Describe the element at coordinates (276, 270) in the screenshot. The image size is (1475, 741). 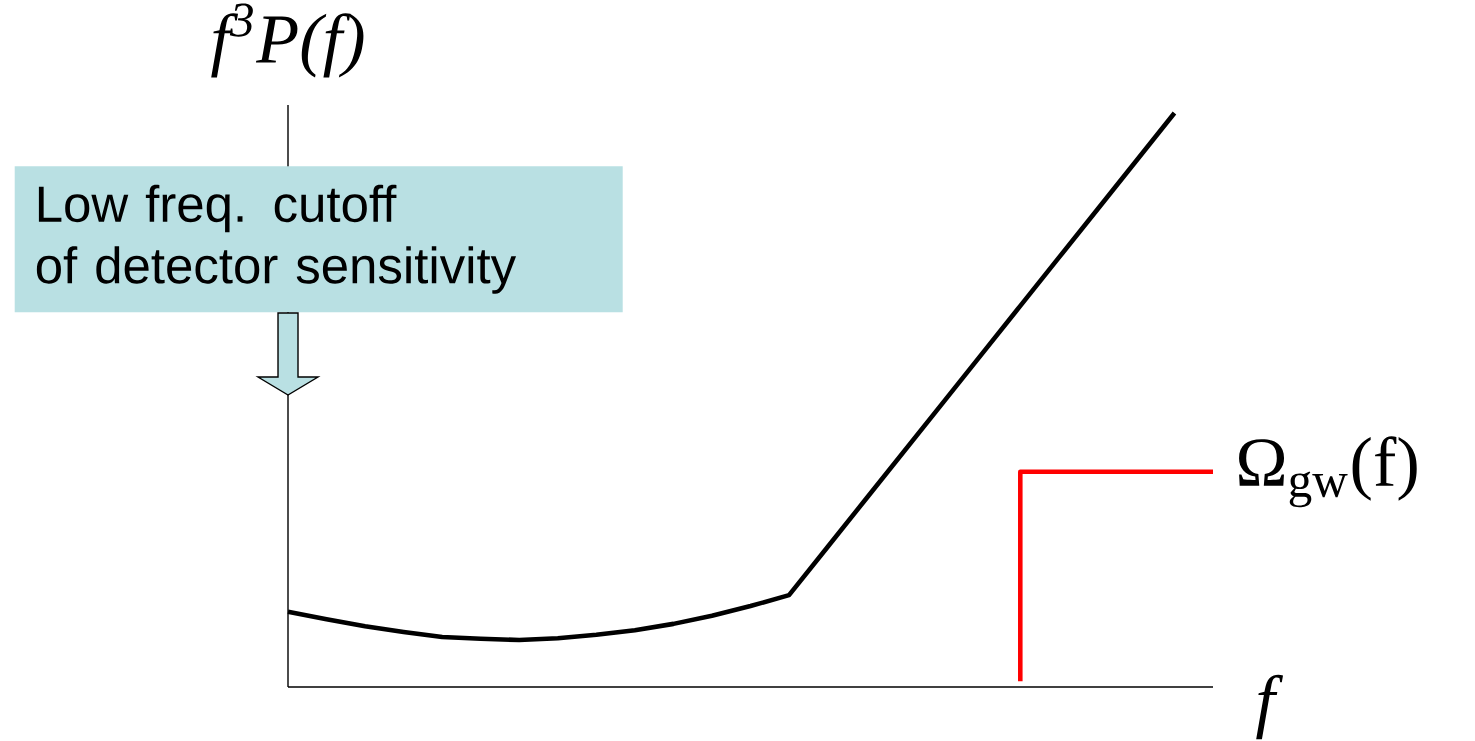
I see `annotation: of detector sensitivity` at that location.